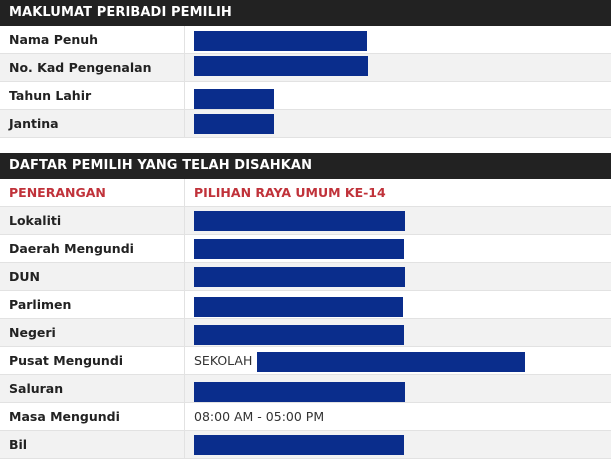  I want to click on row-nama-penuh: Nama Penuh, so click(305, 40).